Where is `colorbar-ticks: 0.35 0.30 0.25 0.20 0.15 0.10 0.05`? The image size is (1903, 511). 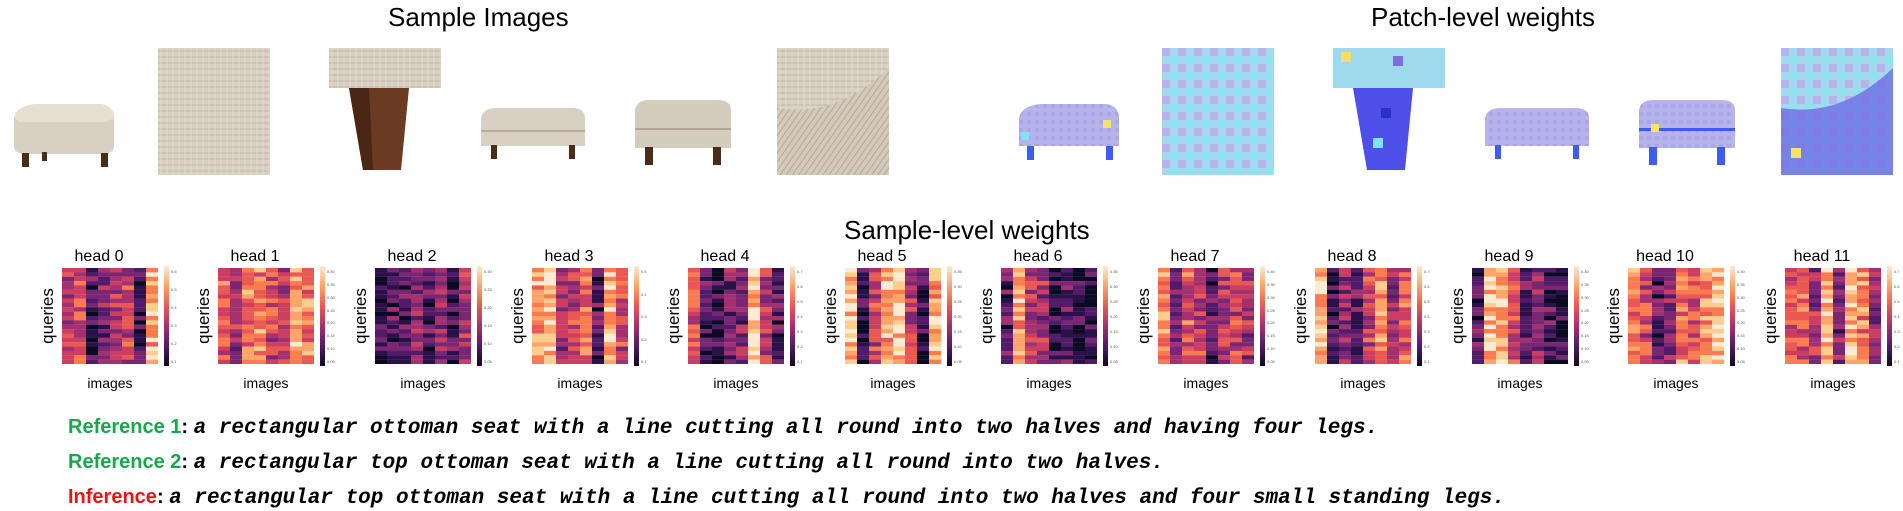 colorbar-ticks: 0.35 0.30 0.25 0.20 0.15 0.10 0.05 is located at coordinates (962, 316).